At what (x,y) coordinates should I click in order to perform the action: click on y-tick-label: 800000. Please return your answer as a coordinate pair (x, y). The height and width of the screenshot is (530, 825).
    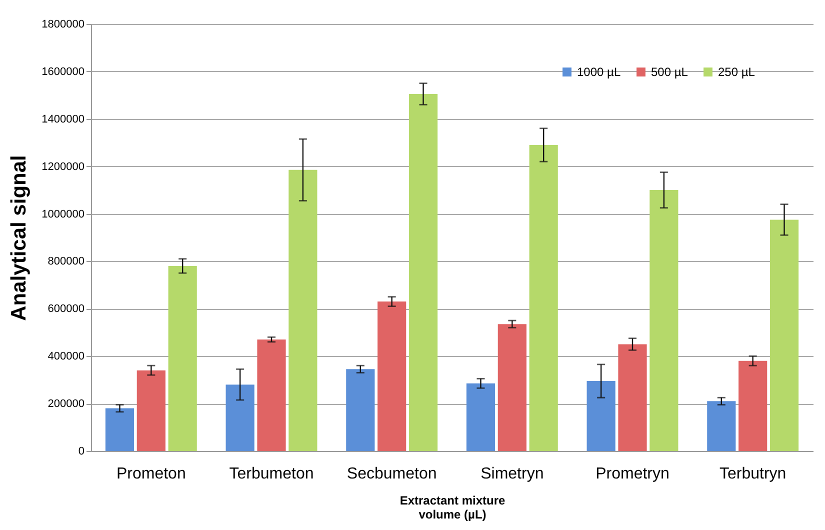
    Looking at the image, I should click on (66, 262).